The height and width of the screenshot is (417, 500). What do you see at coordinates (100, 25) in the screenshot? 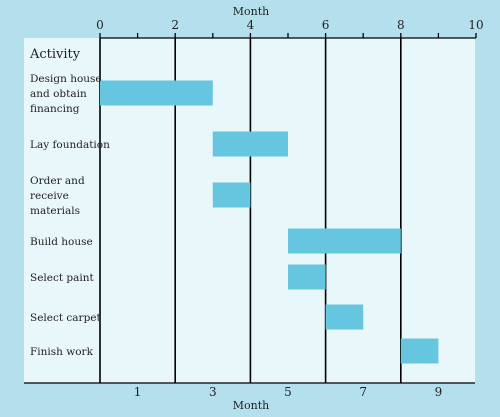
I see `top-tick-label-0: 0` at bounding box center [100, 25].